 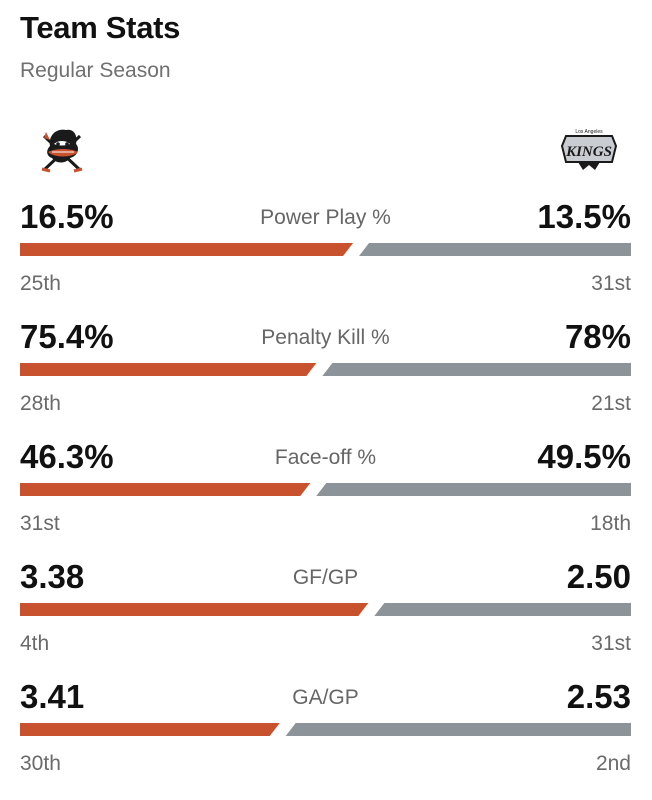 I want to click on away-stat-value: 78%, so click(x=597, y=336).